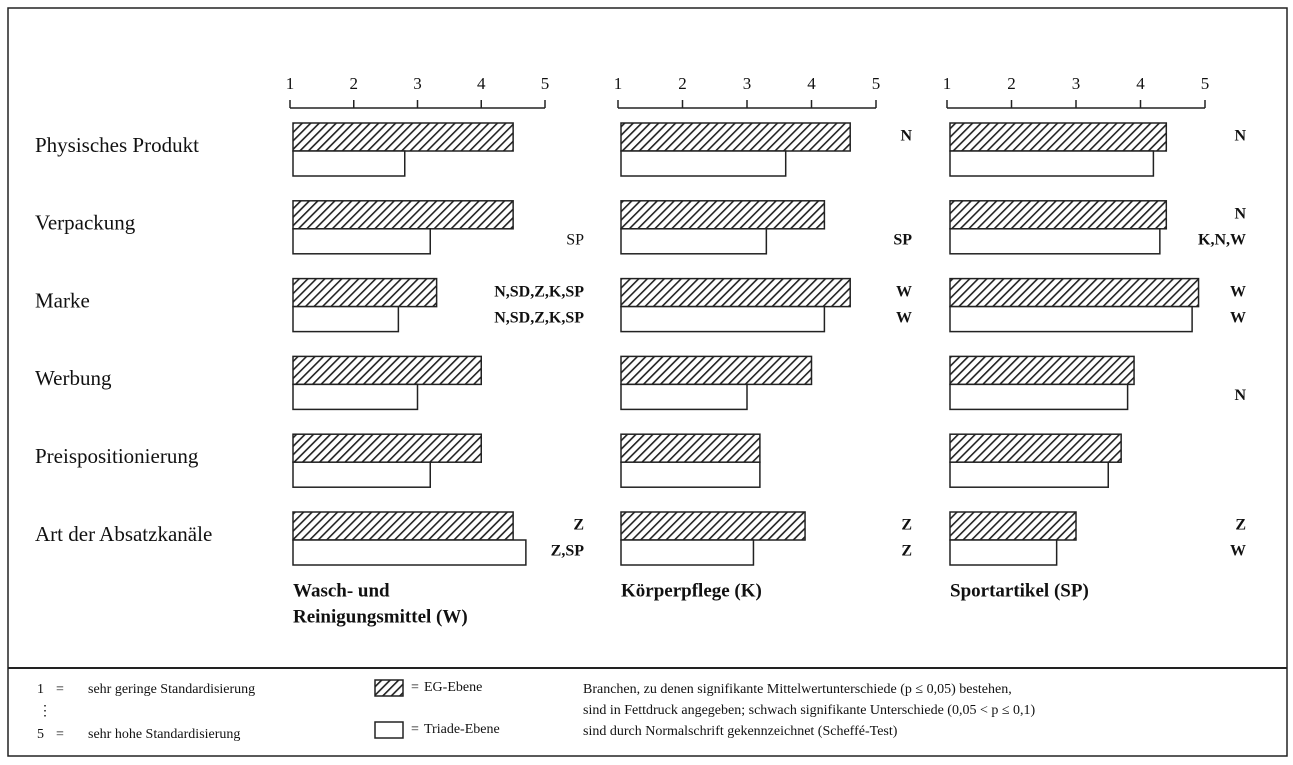  What do you see at coordinates (171, 689) in the screenshot?
I see `scale-text: sehr geringe Standardisierung` at bounding box center [171, 689].